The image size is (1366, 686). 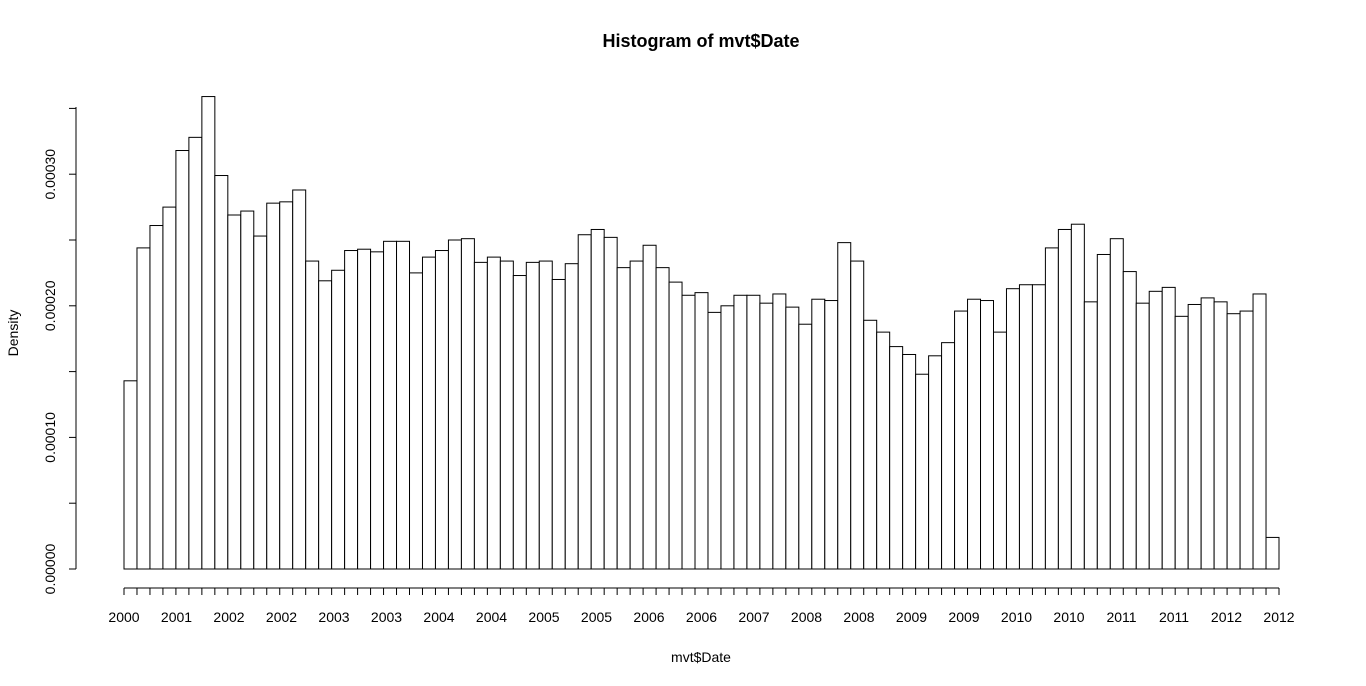 What do you see at coordinates (701, 617) in the screenshot?
I see `x-tick-label: 2006` at bounding box center [701, 617].